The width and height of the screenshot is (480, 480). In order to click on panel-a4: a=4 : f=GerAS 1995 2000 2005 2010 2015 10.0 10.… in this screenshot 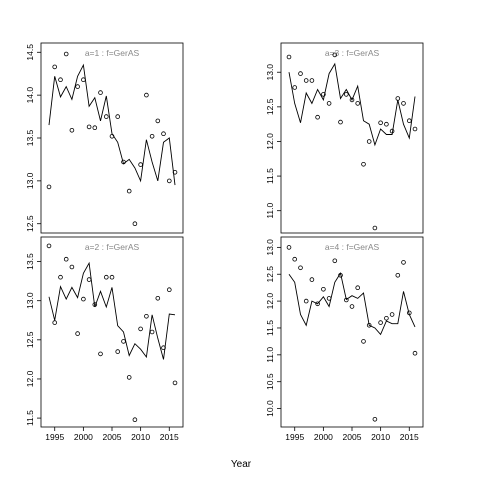, I will do `click(344, 339)`.